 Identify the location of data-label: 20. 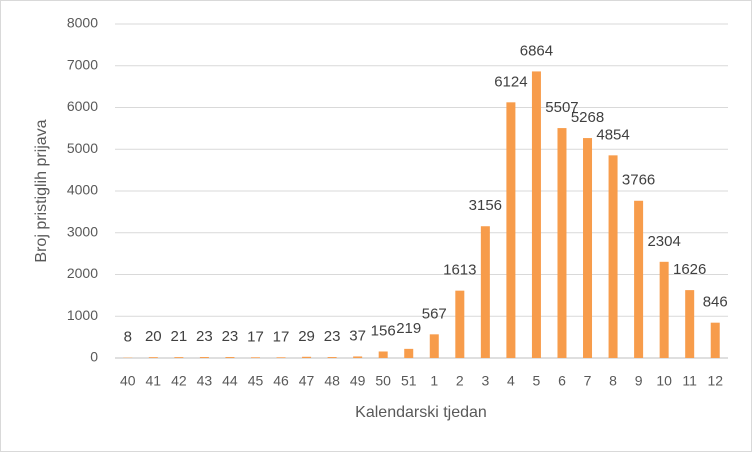
(153, 336).